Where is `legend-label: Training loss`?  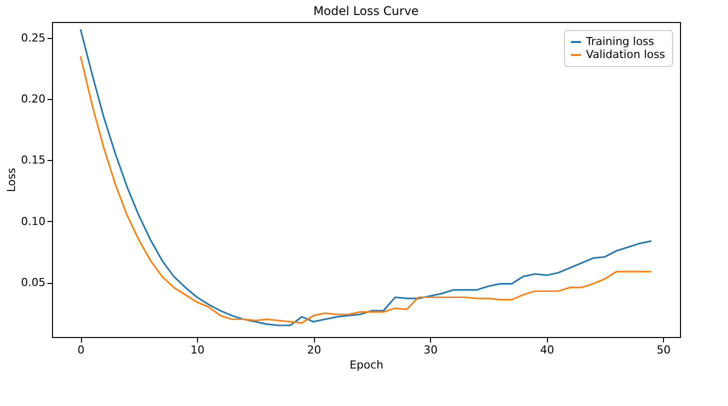
legend-label: Training loss is located at coordinates (619, 41).